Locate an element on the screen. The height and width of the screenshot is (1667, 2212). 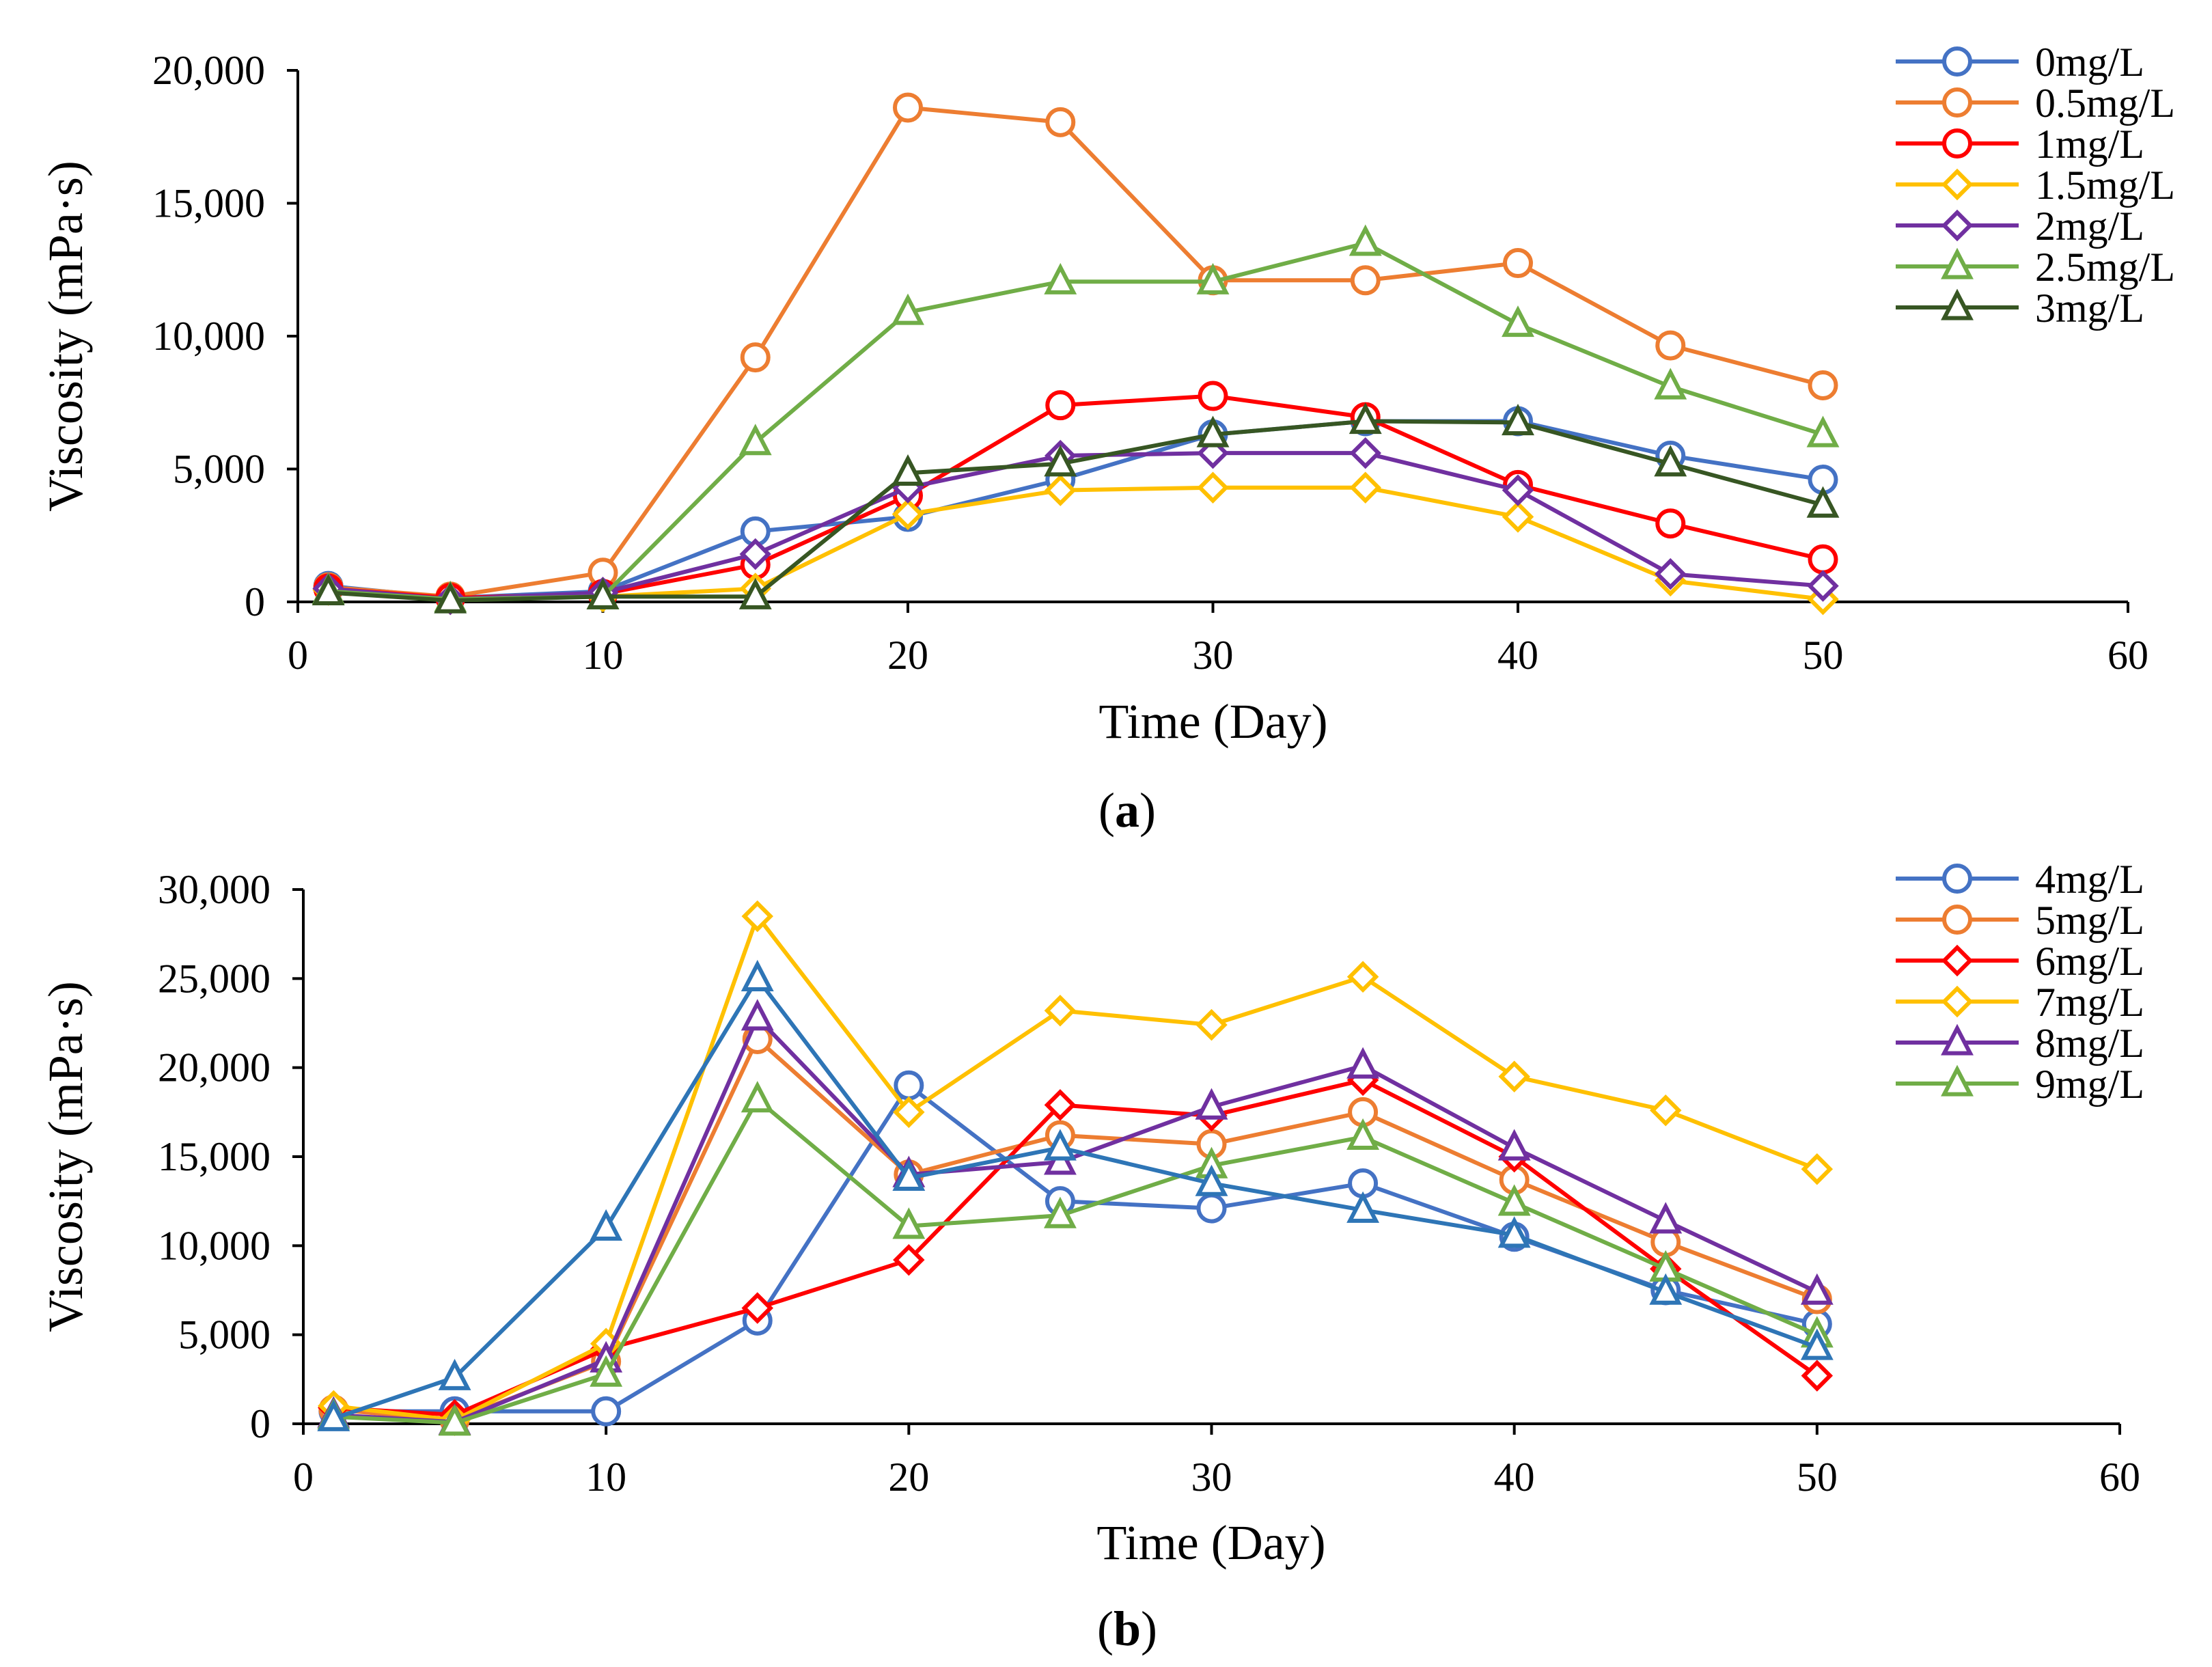
panel-label-b: b is located at coordinates (1127, 1629).